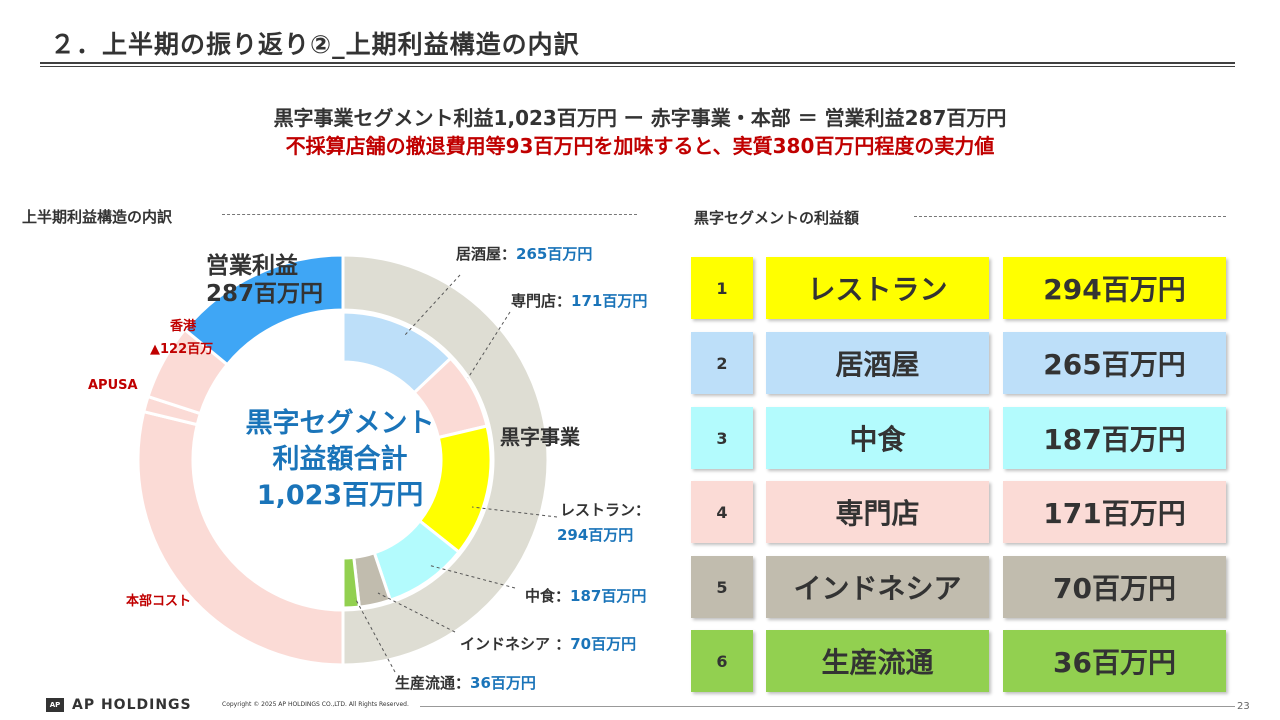  Describe the element at coordinates (340, 459) in the screenshot. I see `center-line-2: 利益額合計` at that location.